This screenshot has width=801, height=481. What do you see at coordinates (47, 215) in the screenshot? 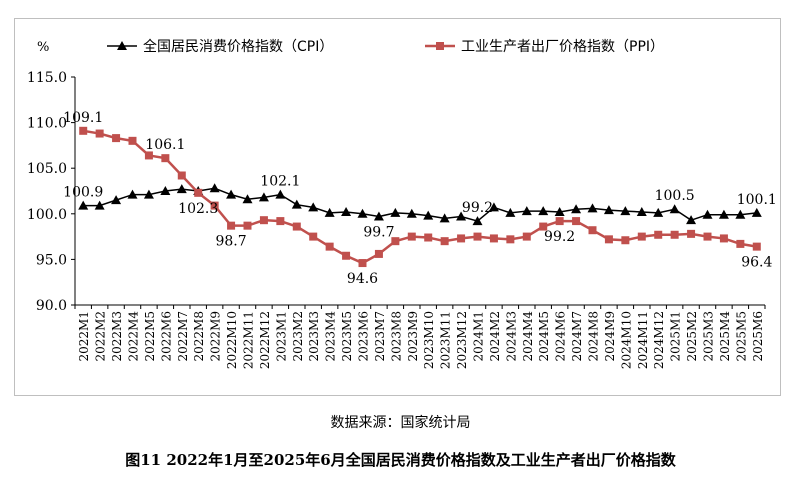
I see `y-tick-label: 100.0` at bounding box center [47, 215].